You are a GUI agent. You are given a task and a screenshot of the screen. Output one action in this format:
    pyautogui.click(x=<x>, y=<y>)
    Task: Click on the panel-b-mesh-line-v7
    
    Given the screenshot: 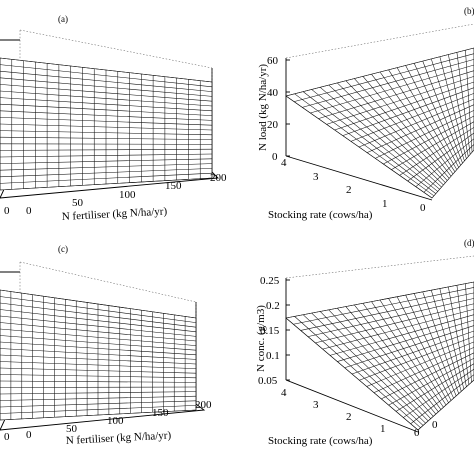 What is the action you would take?
    pyautogui.click(x=395, y=131)
    